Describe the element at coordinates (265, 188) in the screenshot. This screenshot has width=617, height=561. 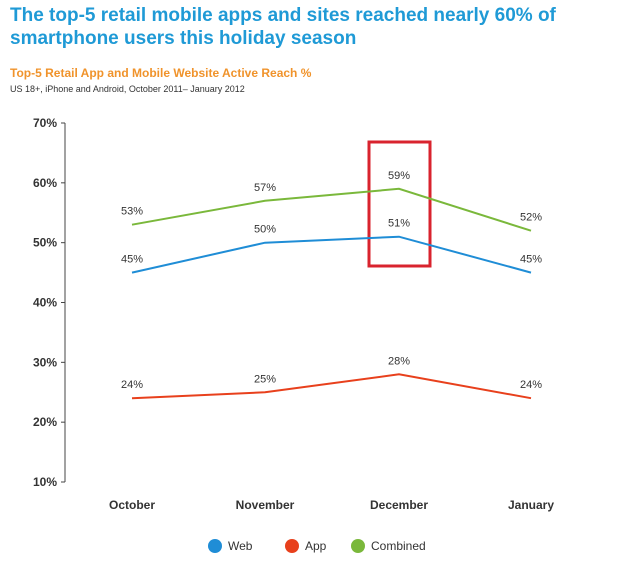
I see `data-label-combined: 57%` at that location.